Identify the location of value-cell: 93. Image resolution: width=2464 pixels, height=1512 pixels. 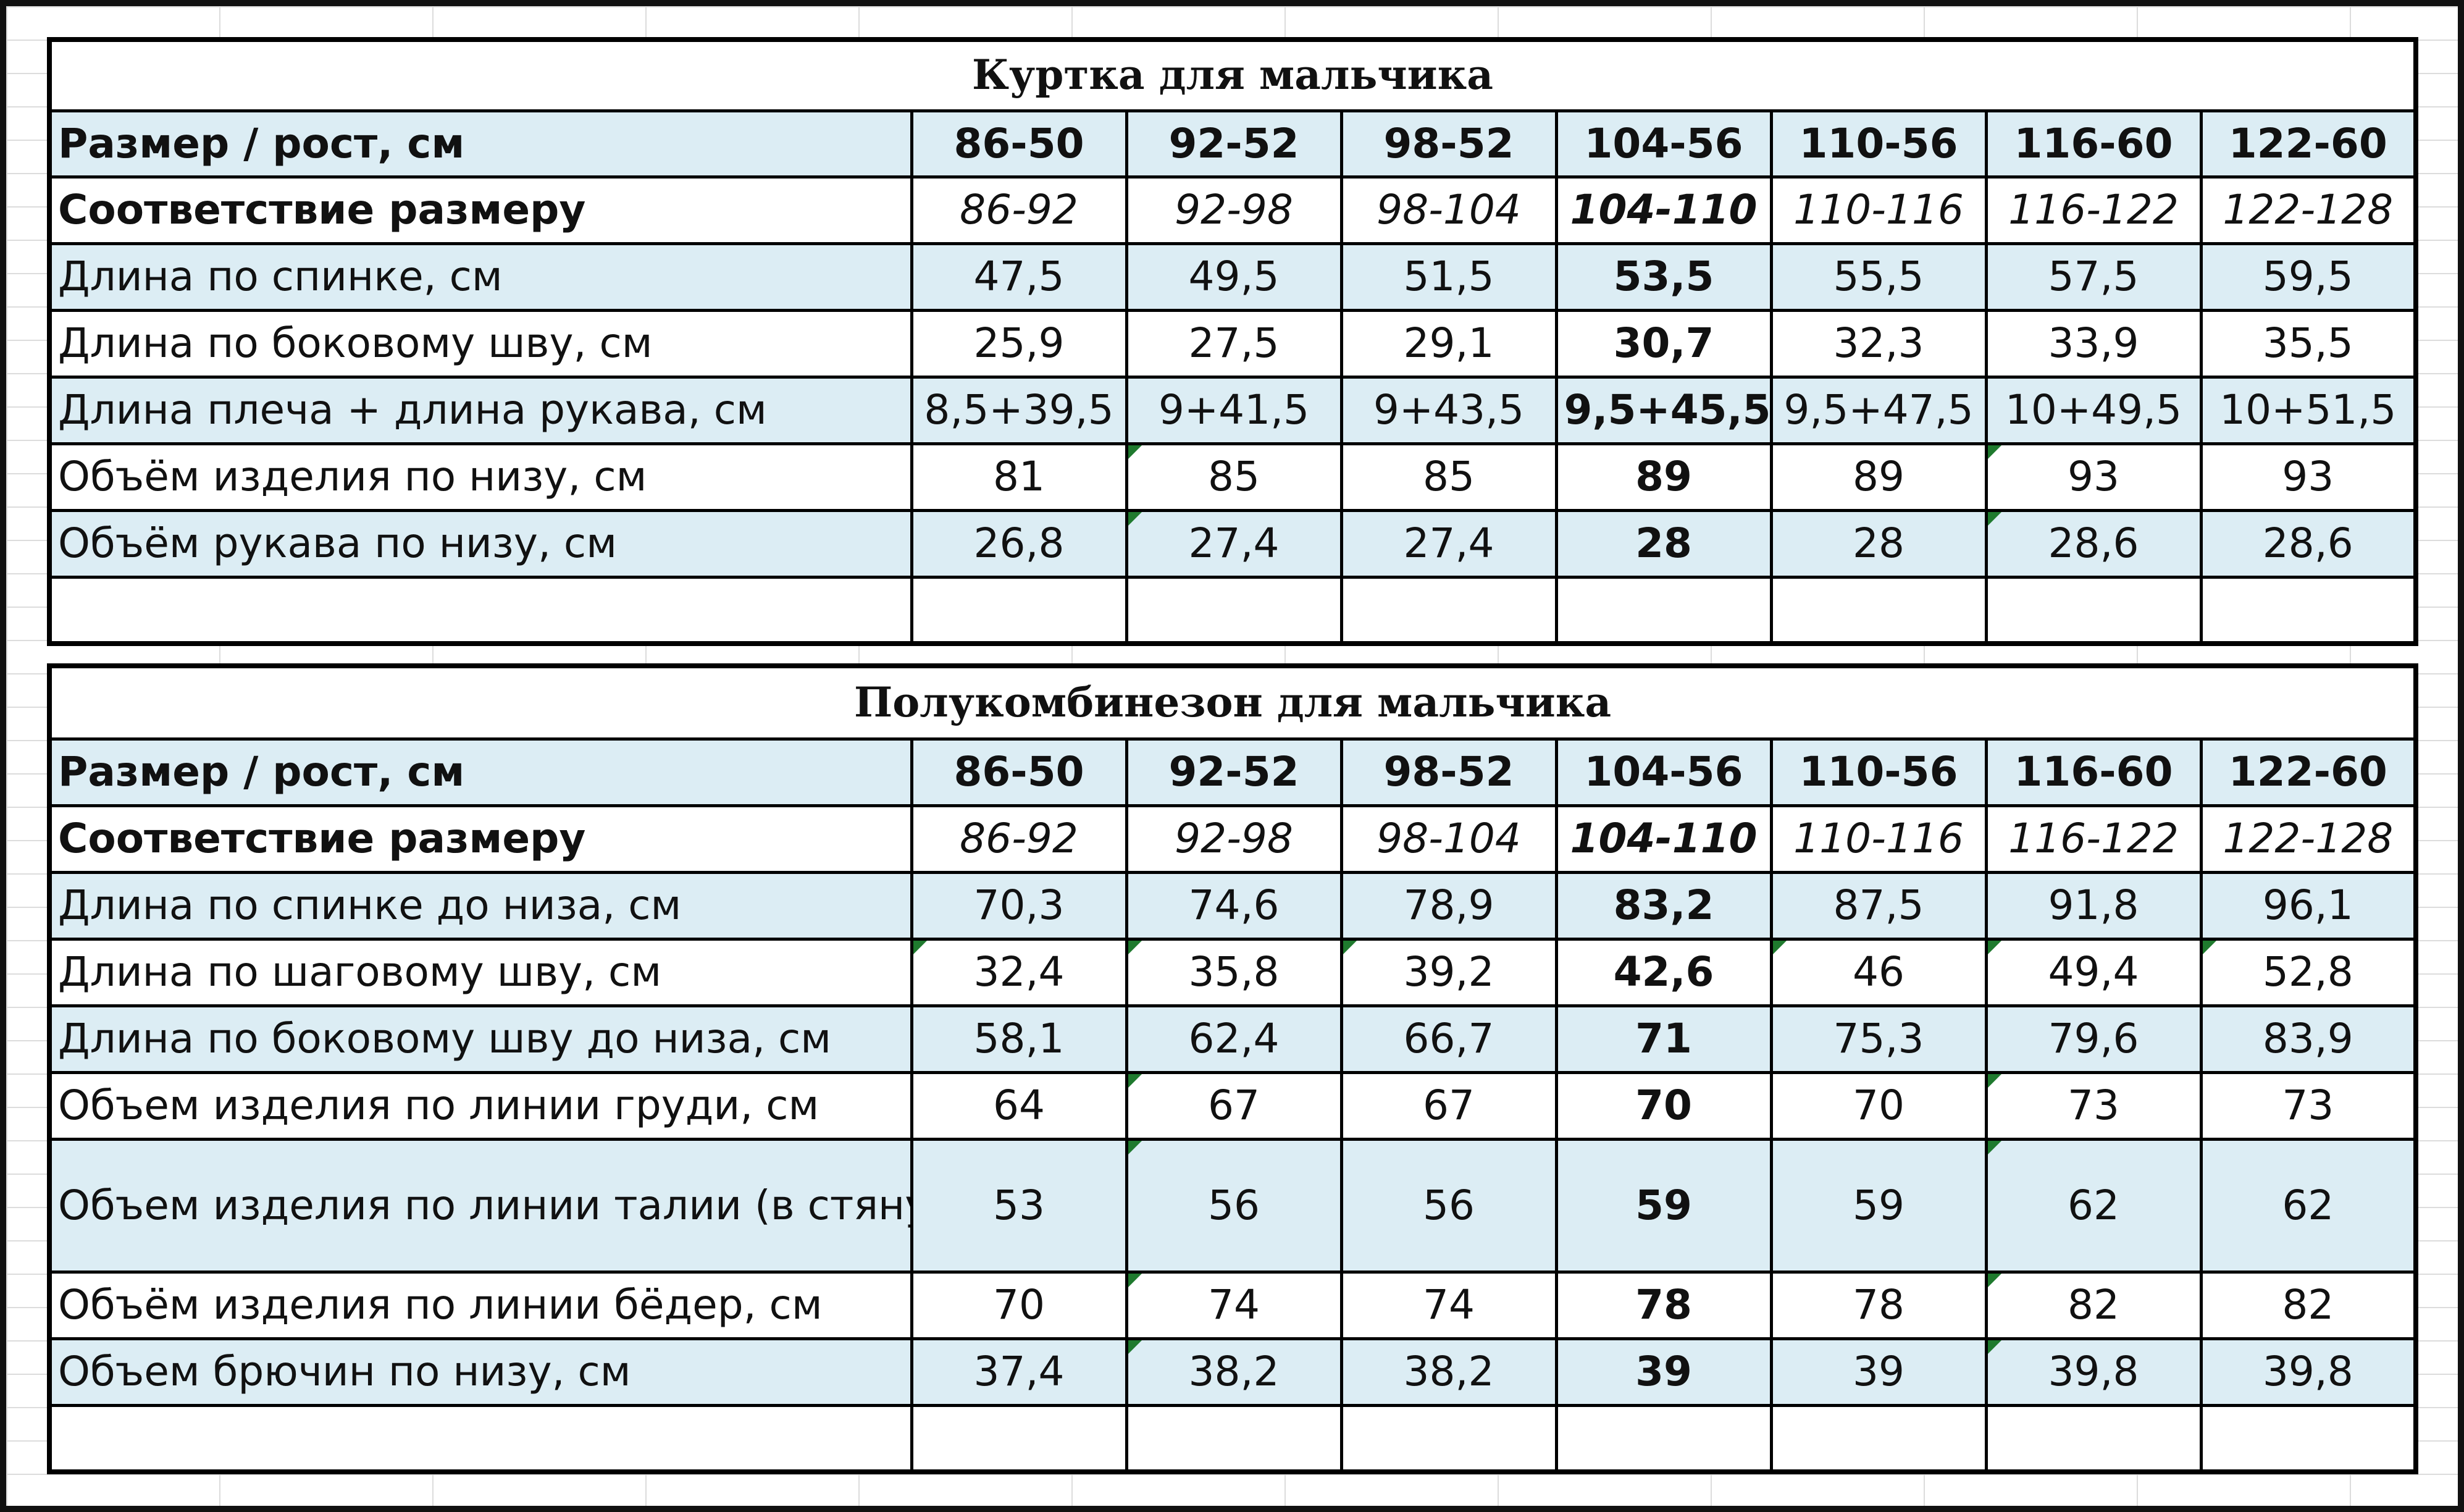
(2309, 477).